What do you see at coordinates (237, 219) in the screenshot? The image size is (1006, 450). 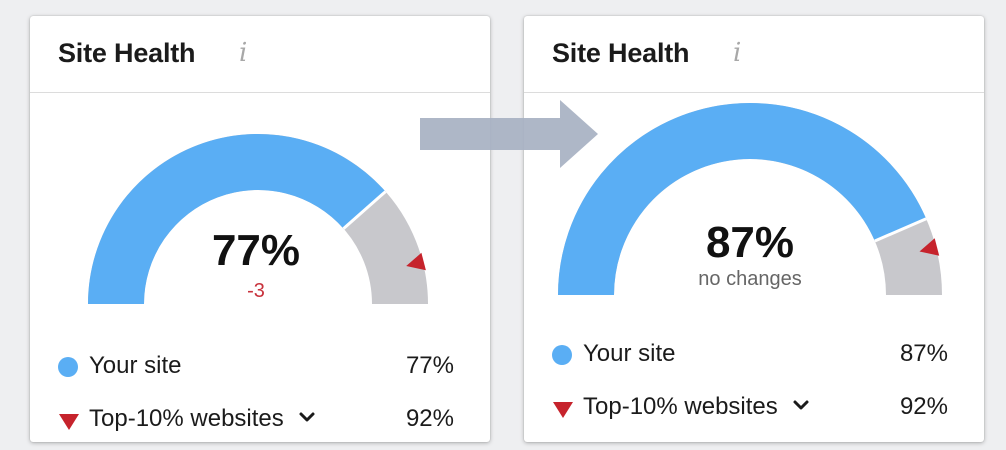 I see `gauge-your-site-arc` at bounding box center [237, 219].